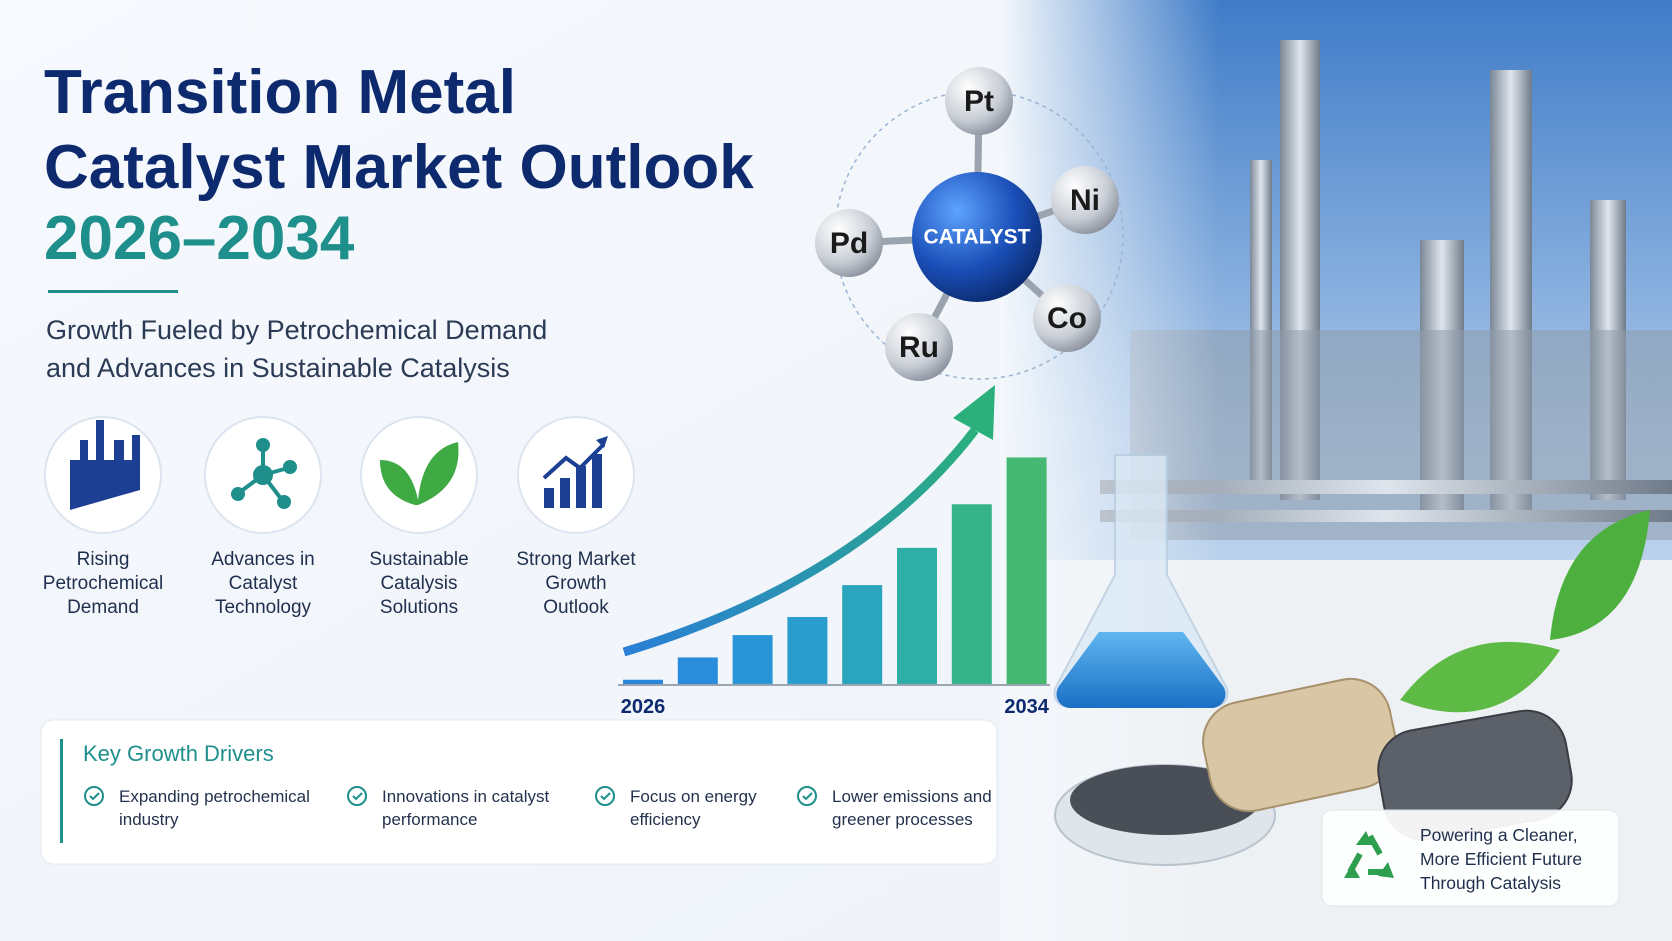 The height and width of the screenshot is (941, 1672). What do you see at coordinates (296, 330) in the screenshot?
I see `subtitle: Growth Fueled by Petrochemical Demand` at bounding box center [296, 330].